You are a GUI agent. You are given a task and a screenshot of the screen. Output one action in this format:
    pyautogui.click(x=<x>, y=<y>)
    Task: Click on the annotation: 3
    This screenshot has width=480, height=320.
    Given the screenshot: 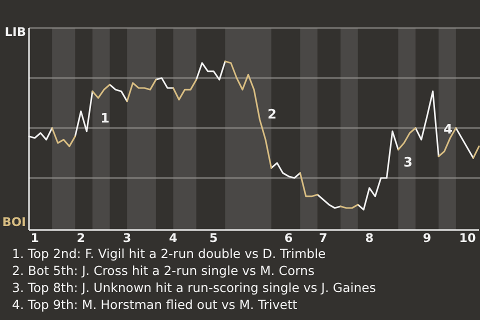 What is the action you would take?
    pyautogui.click(x=408, y=163)
    